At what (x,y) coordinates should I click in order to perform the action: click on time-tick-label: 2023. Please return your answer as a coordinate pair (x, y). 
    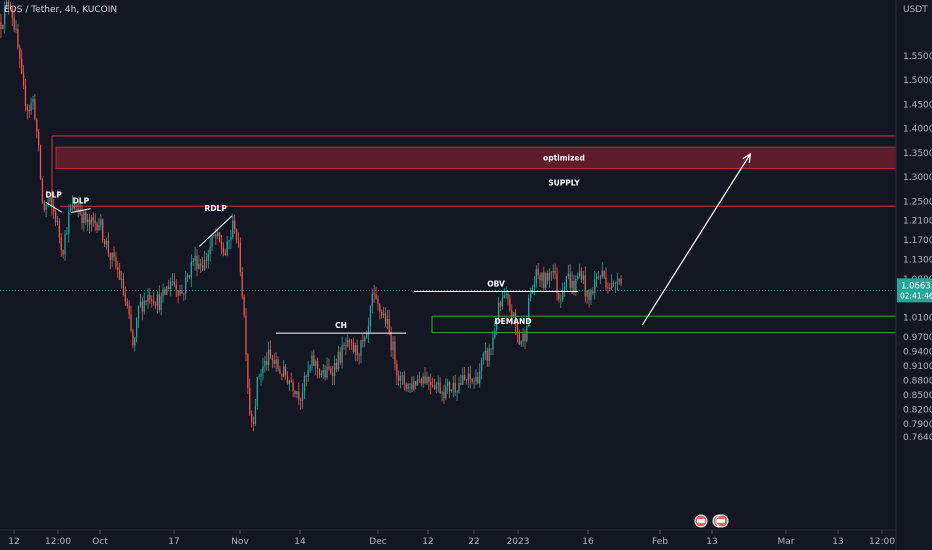
    Looking at the image, I should click on (518, 542).